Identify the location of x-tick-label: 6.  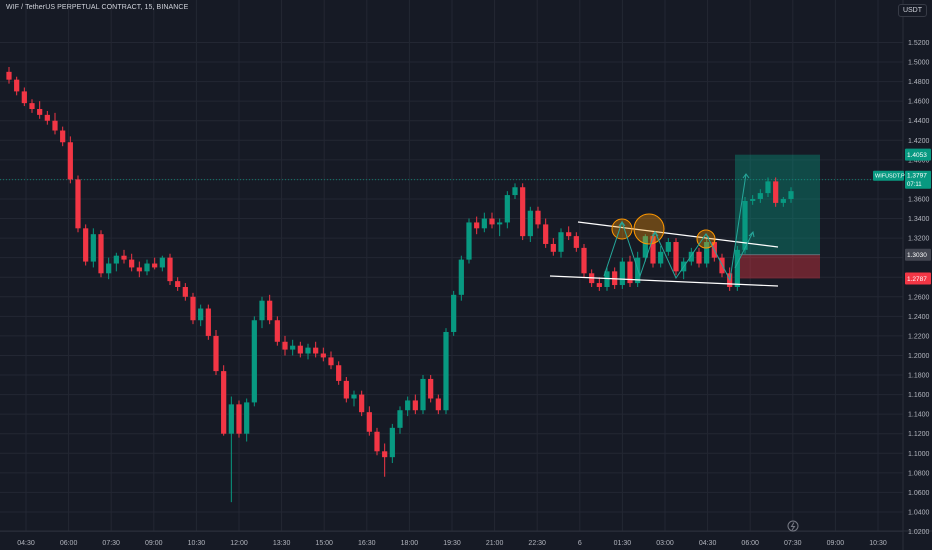
(580, 543).